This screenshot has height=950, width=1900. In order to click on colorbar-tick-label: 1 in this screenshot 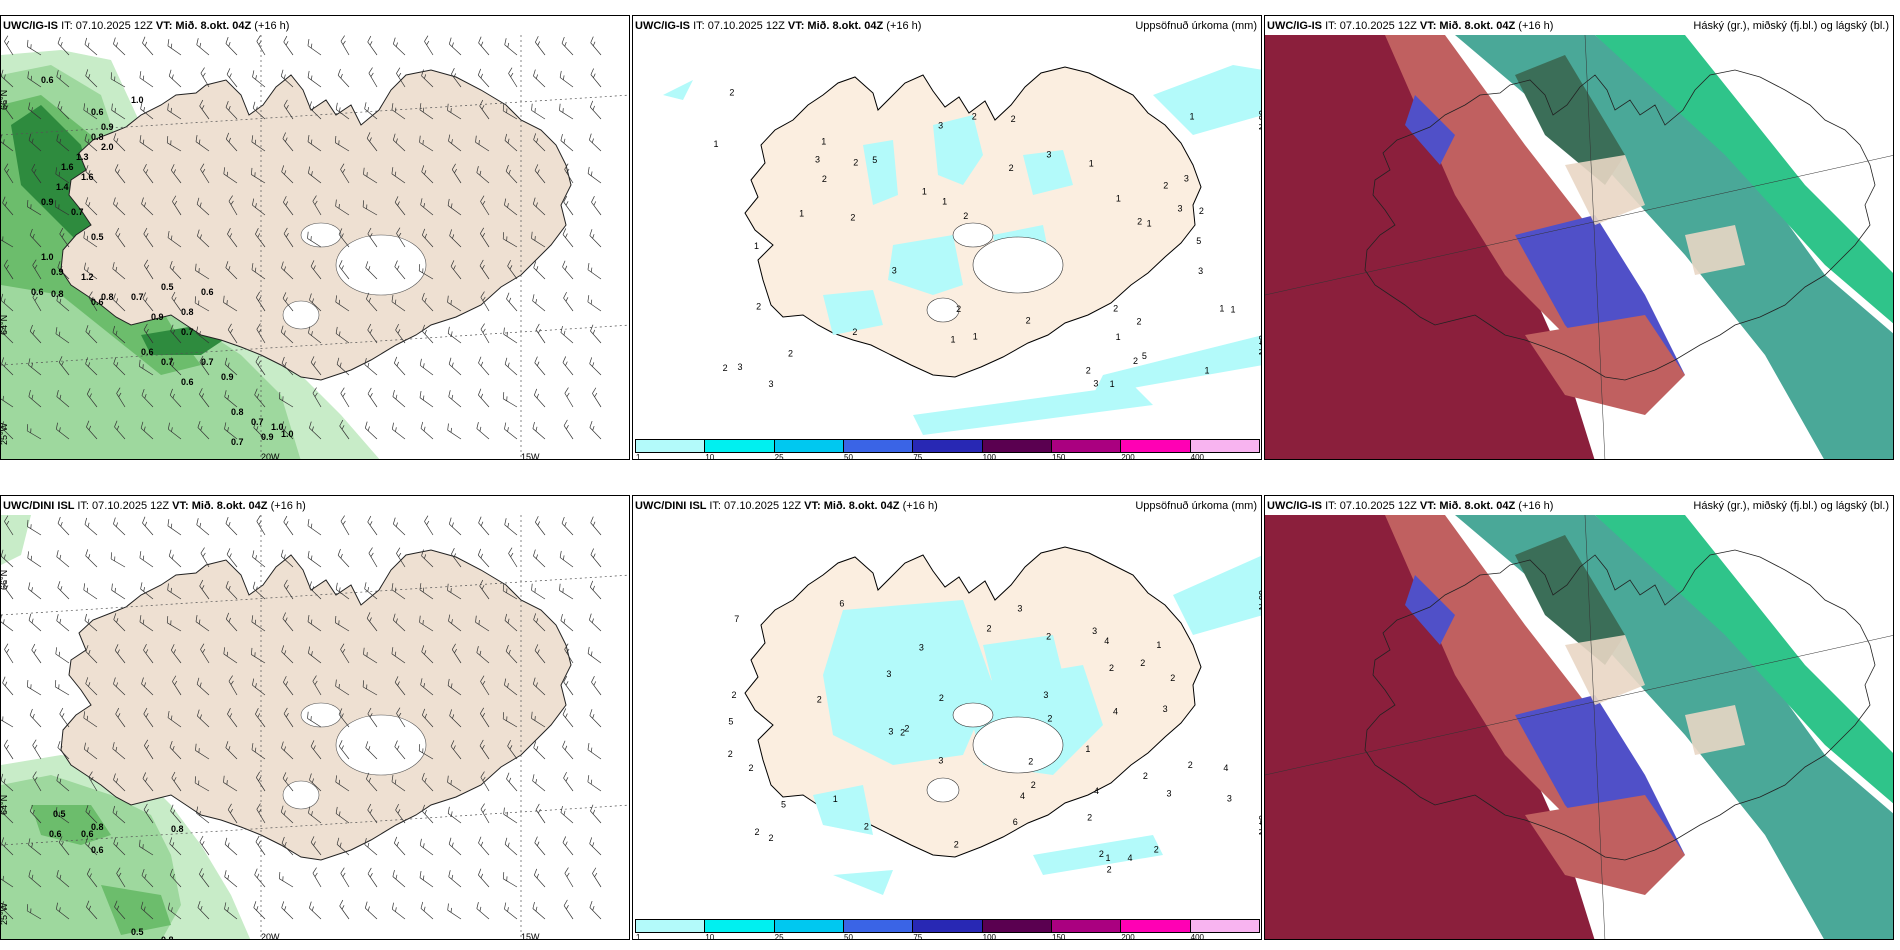, I will do `click(638, 456)`.